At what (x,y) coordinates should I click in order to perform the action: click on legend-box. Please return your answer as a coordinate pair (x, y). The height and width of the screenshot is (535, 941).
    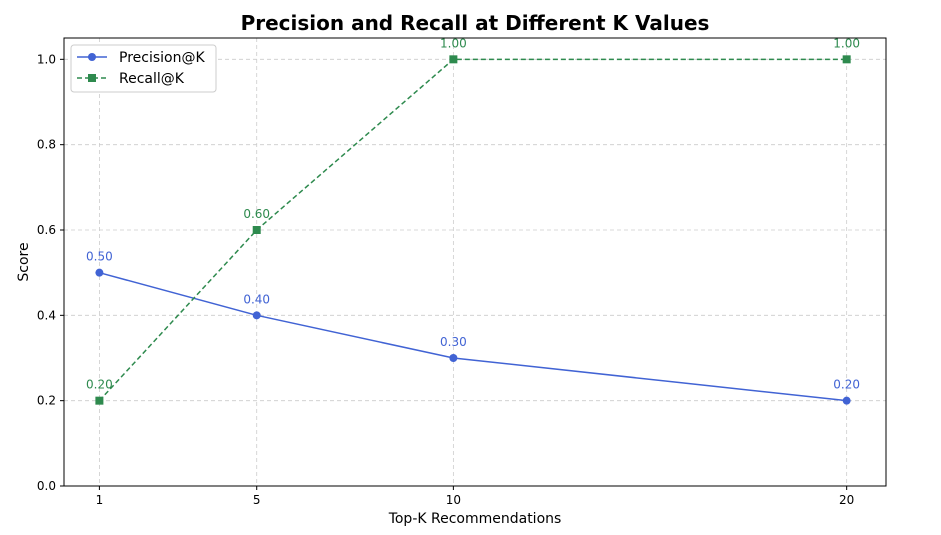
    Looking at the image, I should click on (143, 68).